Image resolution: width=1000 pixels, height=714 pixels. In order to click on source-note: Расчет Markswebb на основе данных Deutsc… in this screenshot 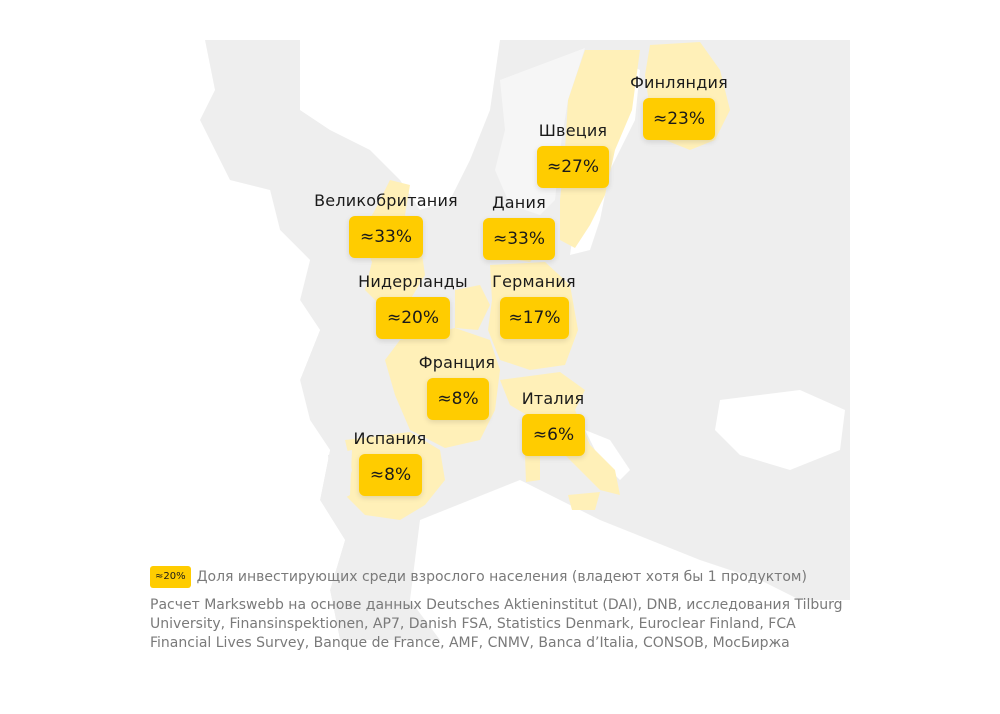, I will do `click(496, 624)`.